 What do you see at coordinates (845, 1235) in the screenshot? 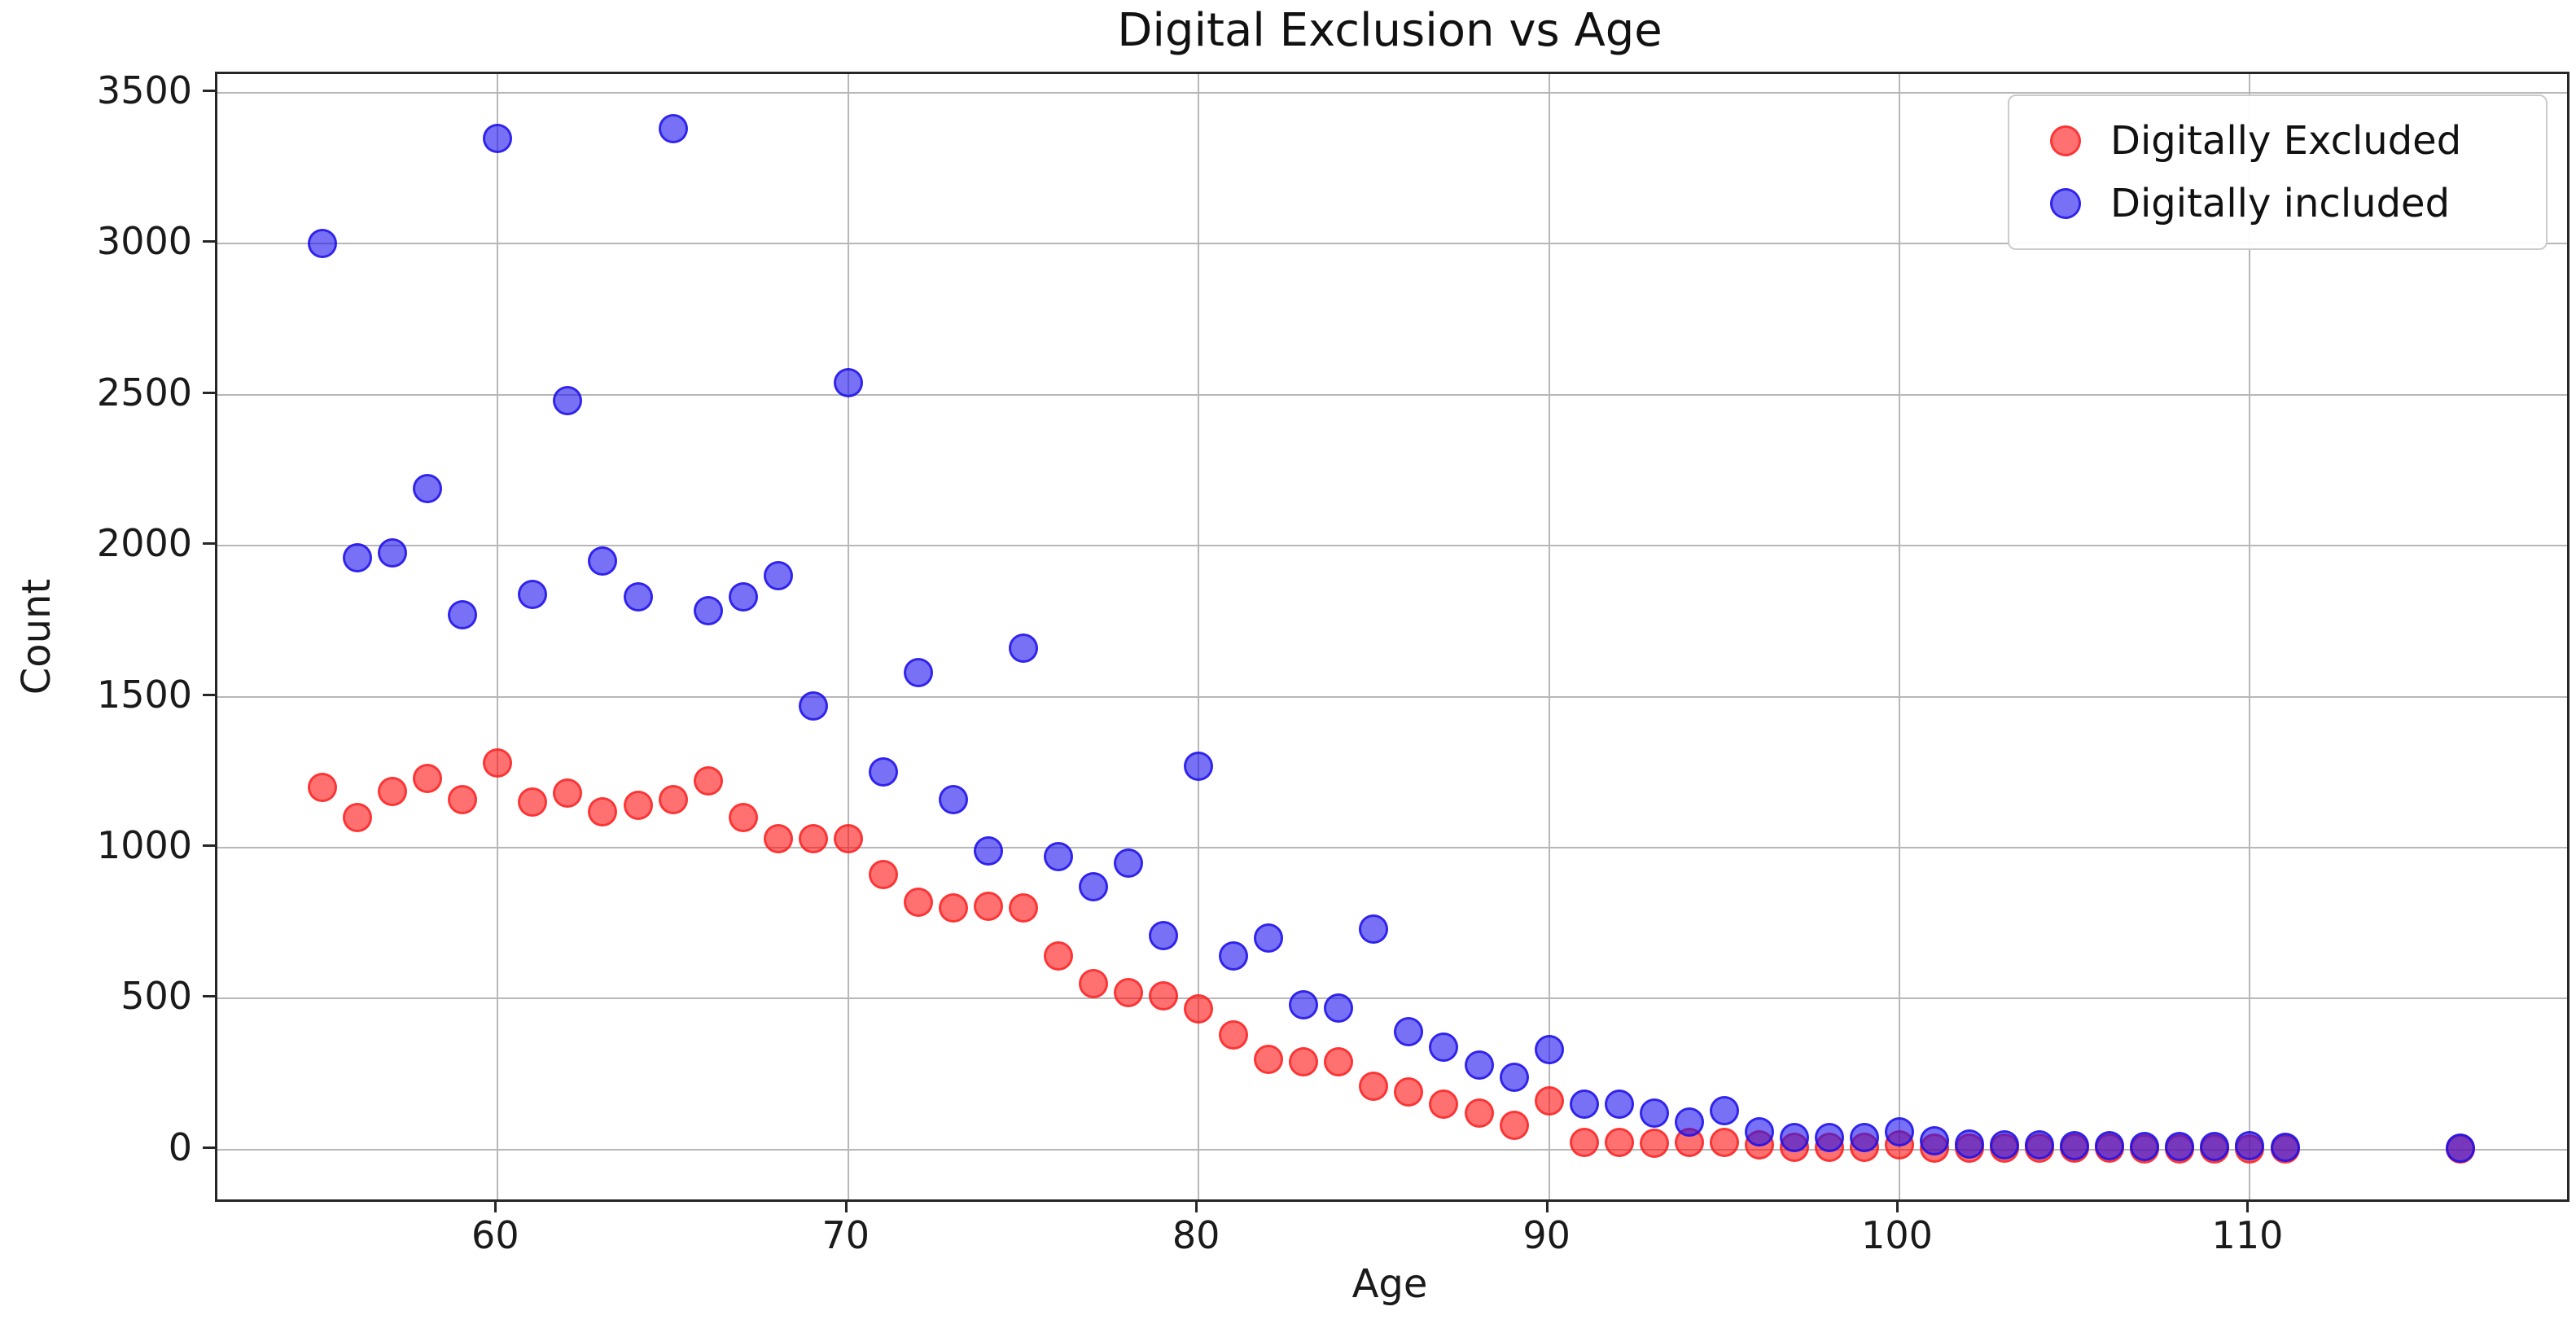
I see `xtick-label-70: 70` at bounding box center [845, 1235].